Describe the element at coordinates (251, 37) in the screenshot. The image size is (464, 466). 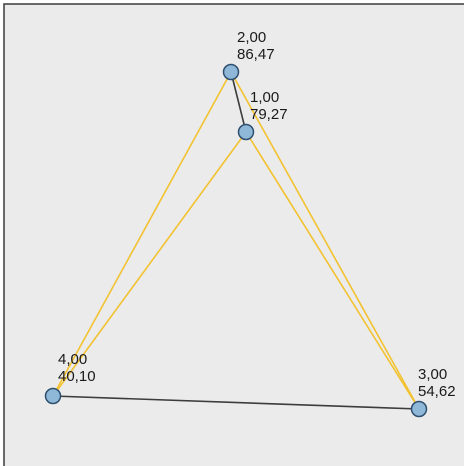
I see `node-label: 2,00` at that location.